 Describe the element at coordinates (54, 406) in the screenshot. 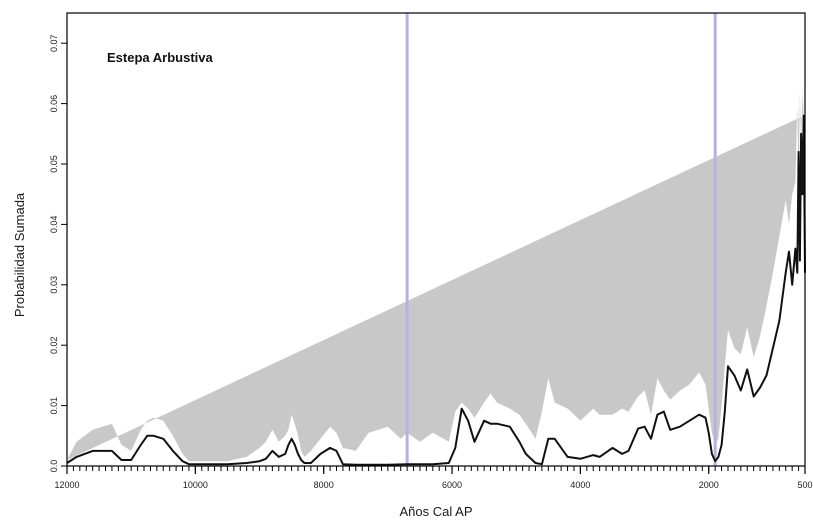

I see `y-tick-label-1: 0.01` at that location.